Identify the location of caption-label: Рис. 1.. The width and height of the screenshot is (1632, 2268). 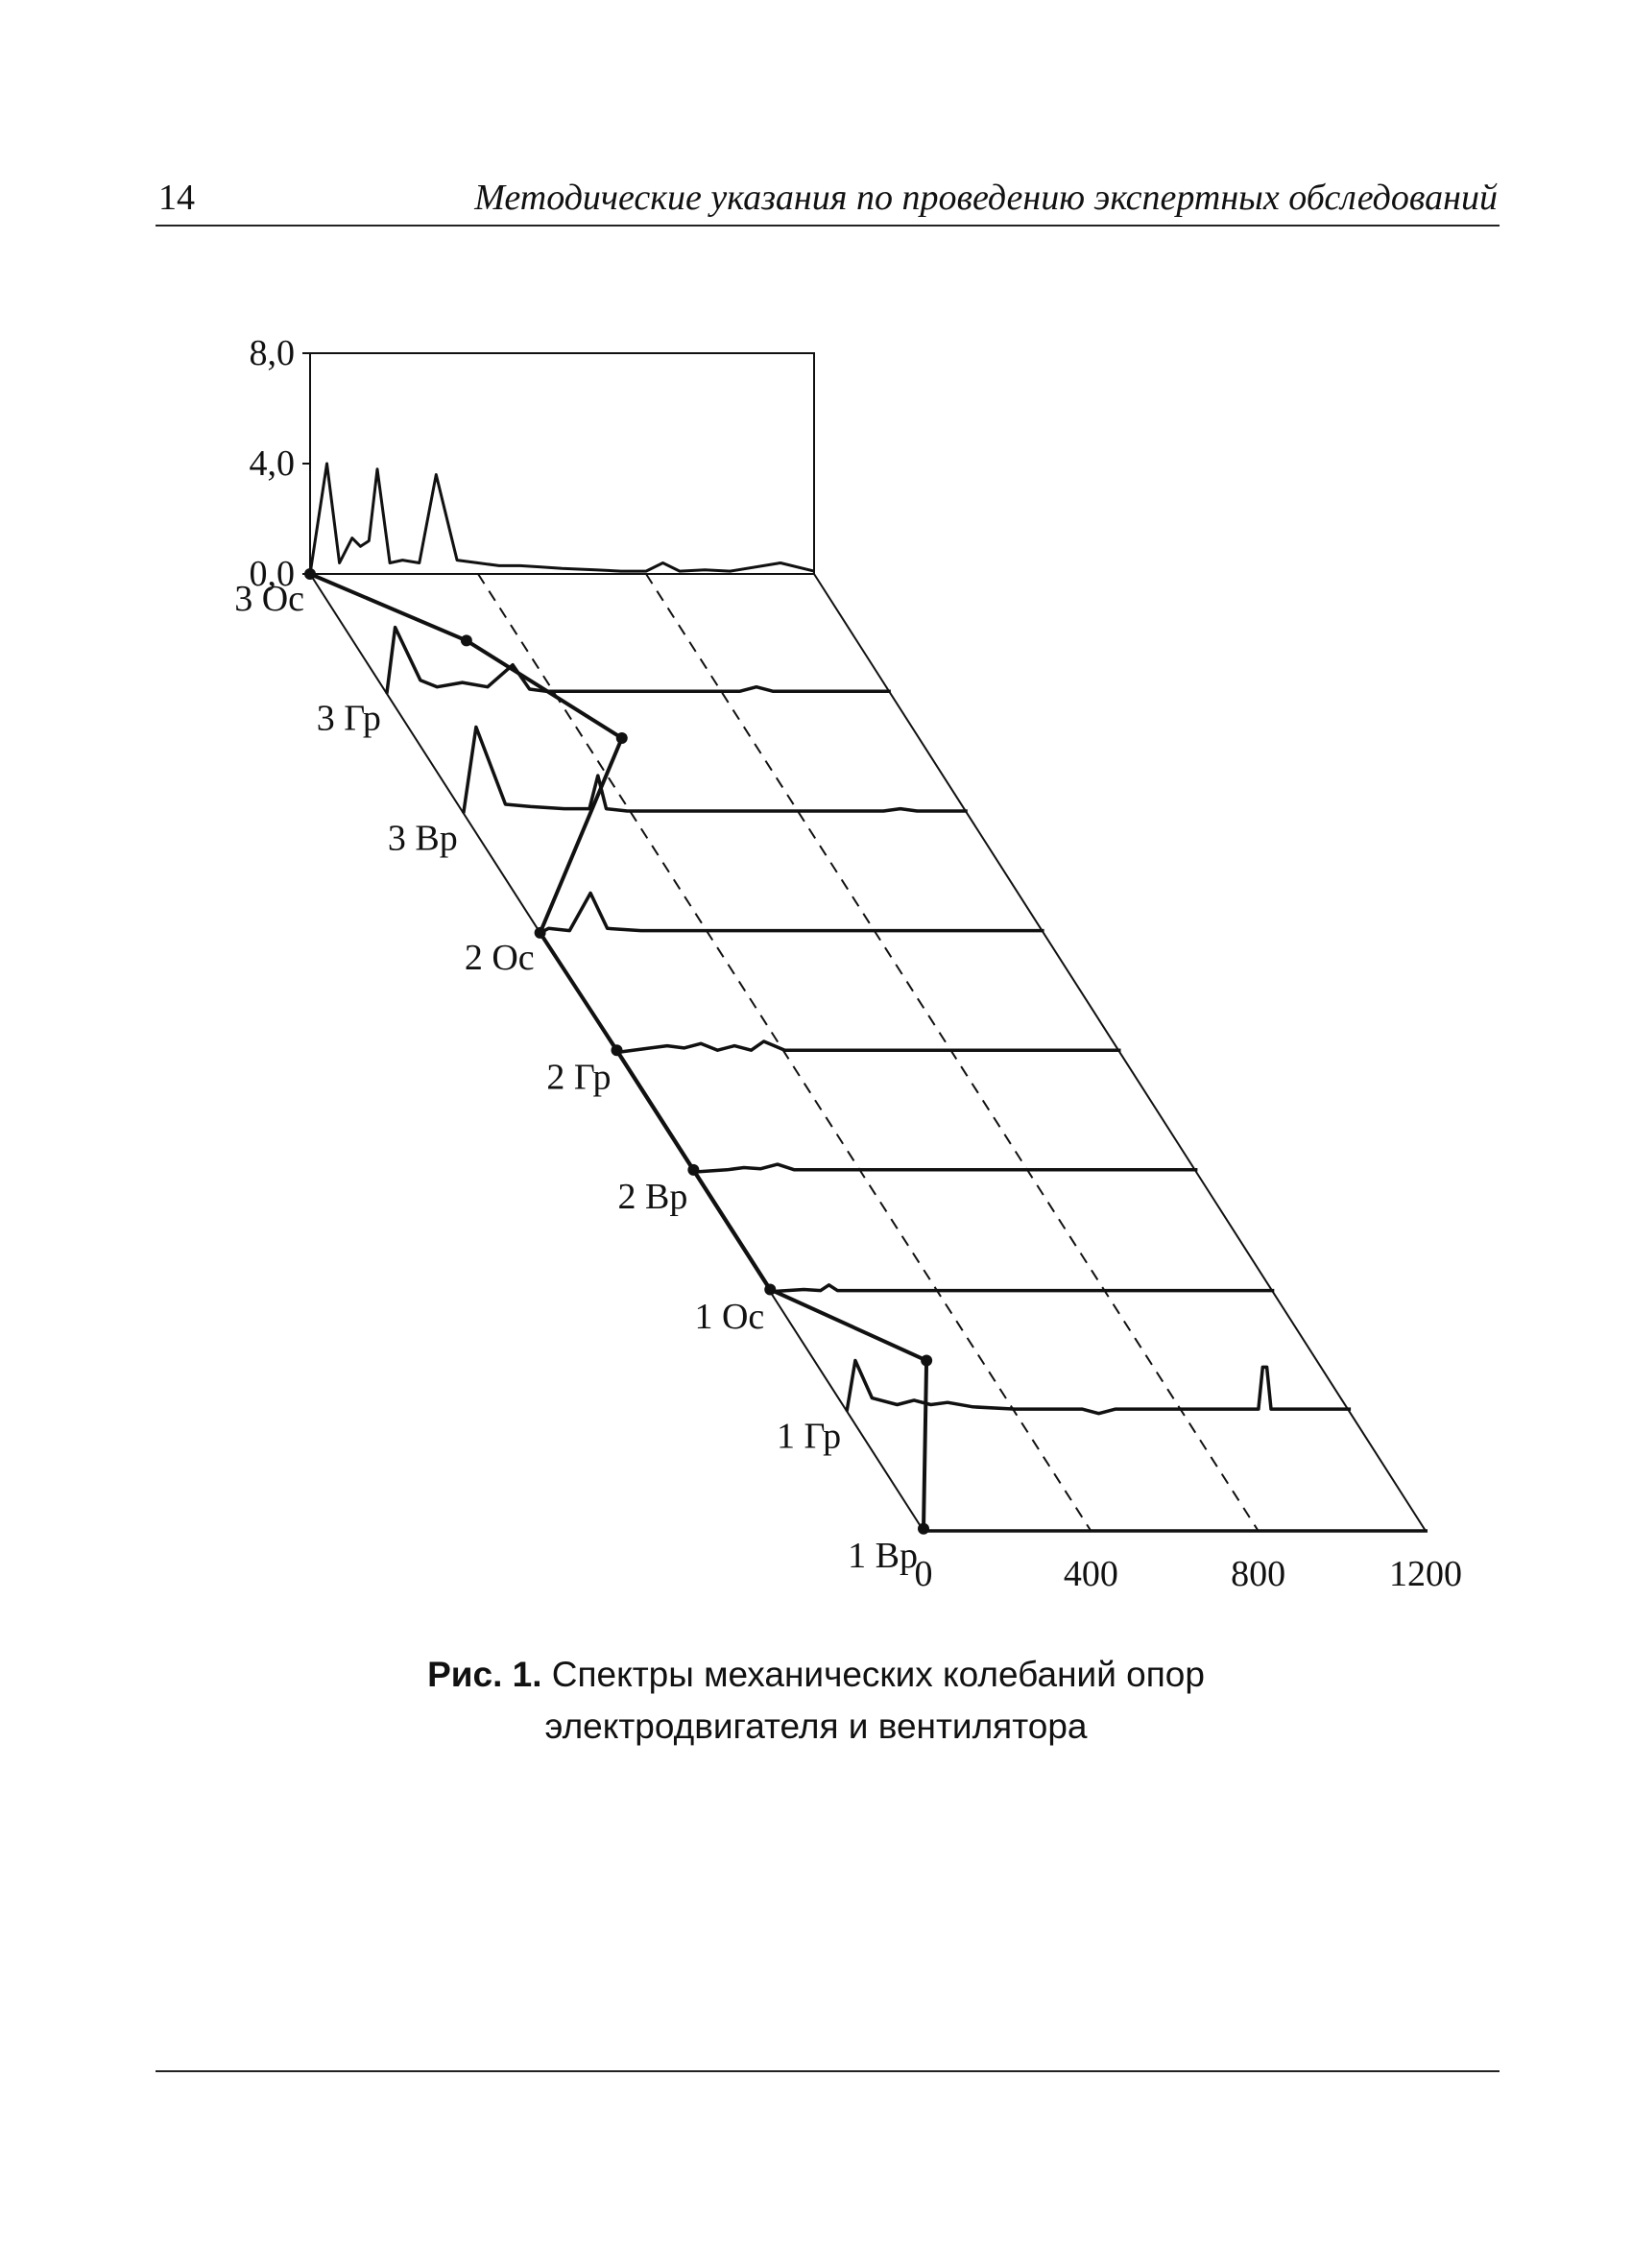
(485, 1674).